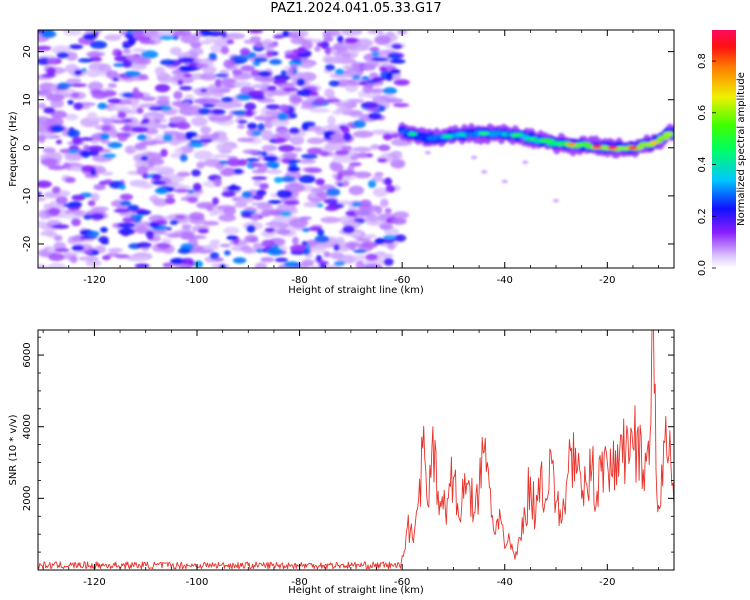 The width and height of the screenshot is (750, 600). What do you see at coordinates (13, 149) in the screenshot?
I see `spectrogram-ylabel: Frequency (Hz)` at bounding box center [13, 149].